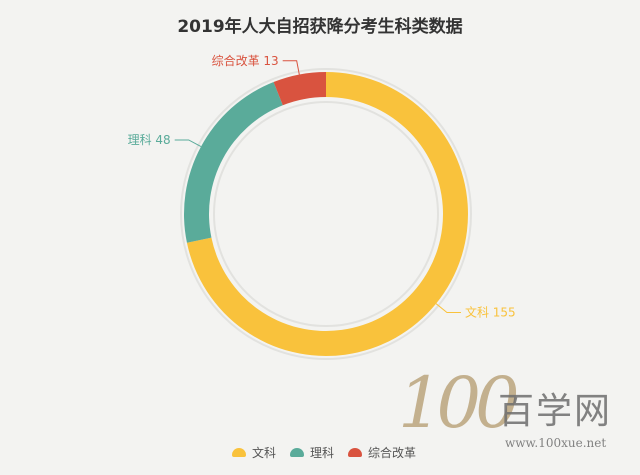 The height and width of the screenshot is (475, 640). I want to click on watermark-logo: 100, so click(459, 403).